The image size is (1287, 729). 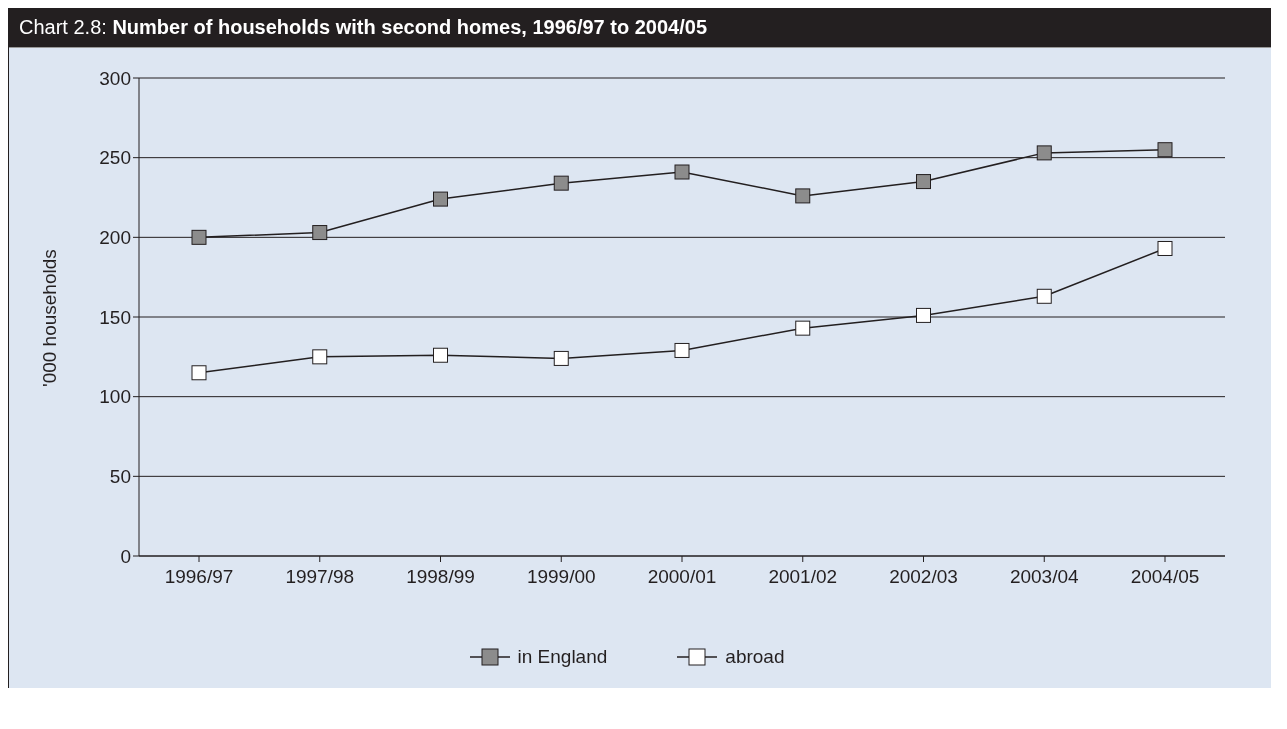 What do you see at coordinates (199, 577) in the screenshot?
I see `x-tick-label: 1996/97` at bounding box center [199, 577].